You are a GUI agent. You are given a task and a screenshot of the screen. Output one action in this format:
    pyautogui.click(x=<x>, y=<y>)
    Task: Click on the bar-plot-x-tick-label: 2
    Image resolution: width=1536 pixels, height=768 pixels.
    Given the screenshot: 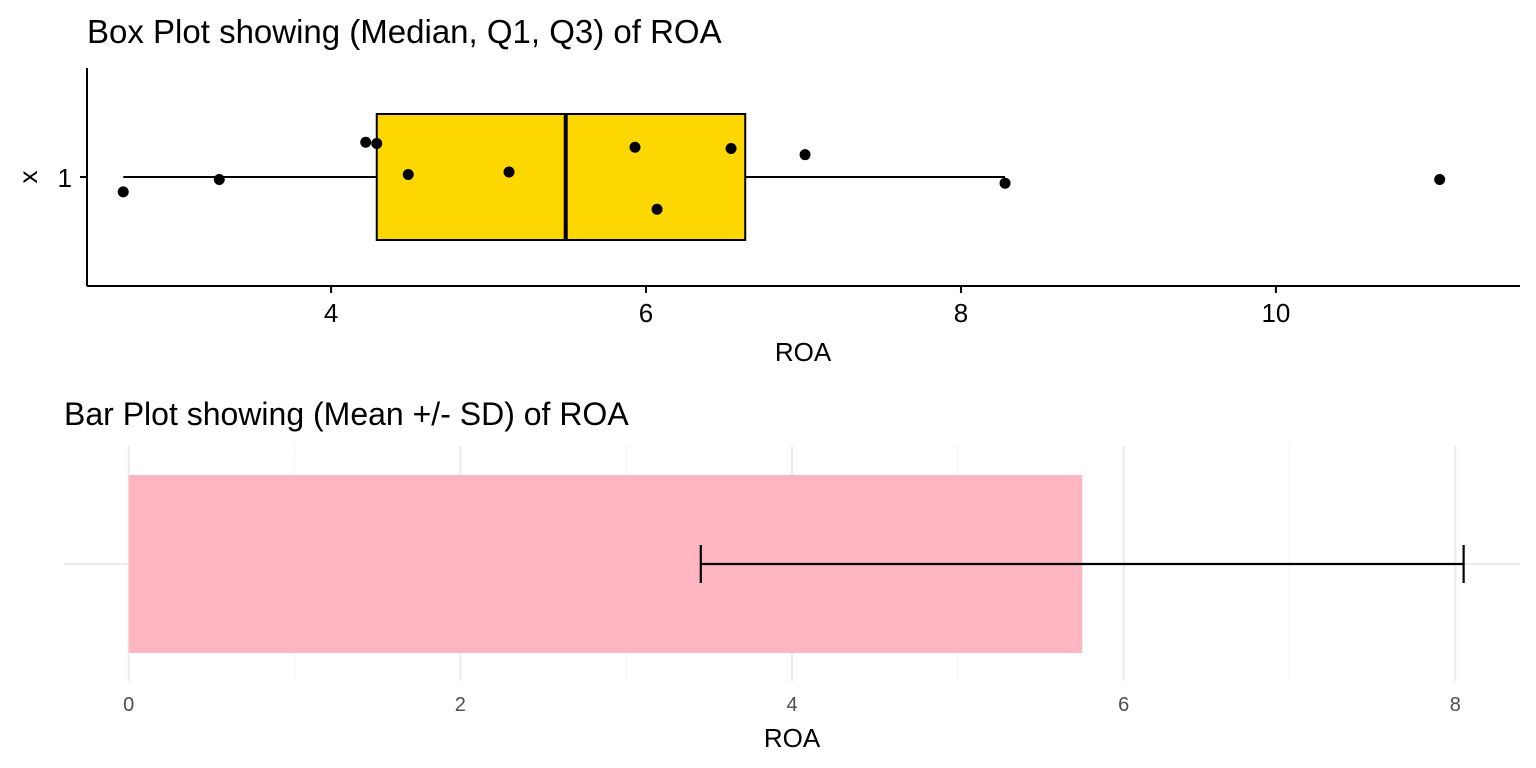 What is the action you would take?
    pyautogui.click(x=460, y=705)
    